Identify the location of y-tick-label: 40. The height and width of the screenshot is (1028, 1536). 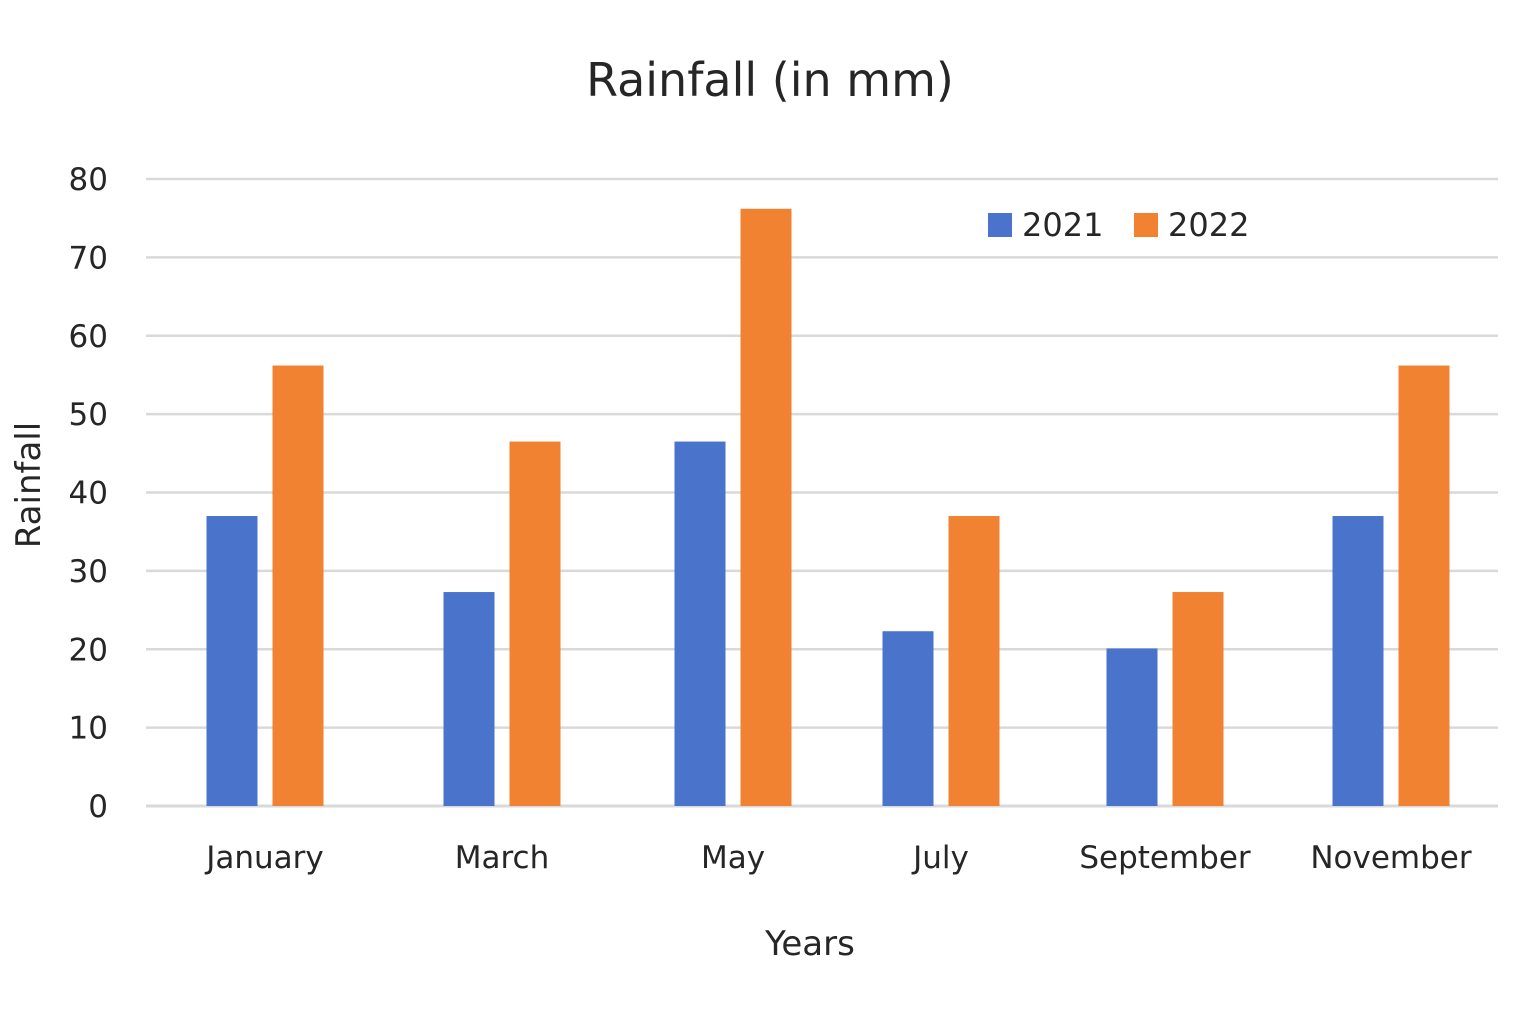
(88, 494).